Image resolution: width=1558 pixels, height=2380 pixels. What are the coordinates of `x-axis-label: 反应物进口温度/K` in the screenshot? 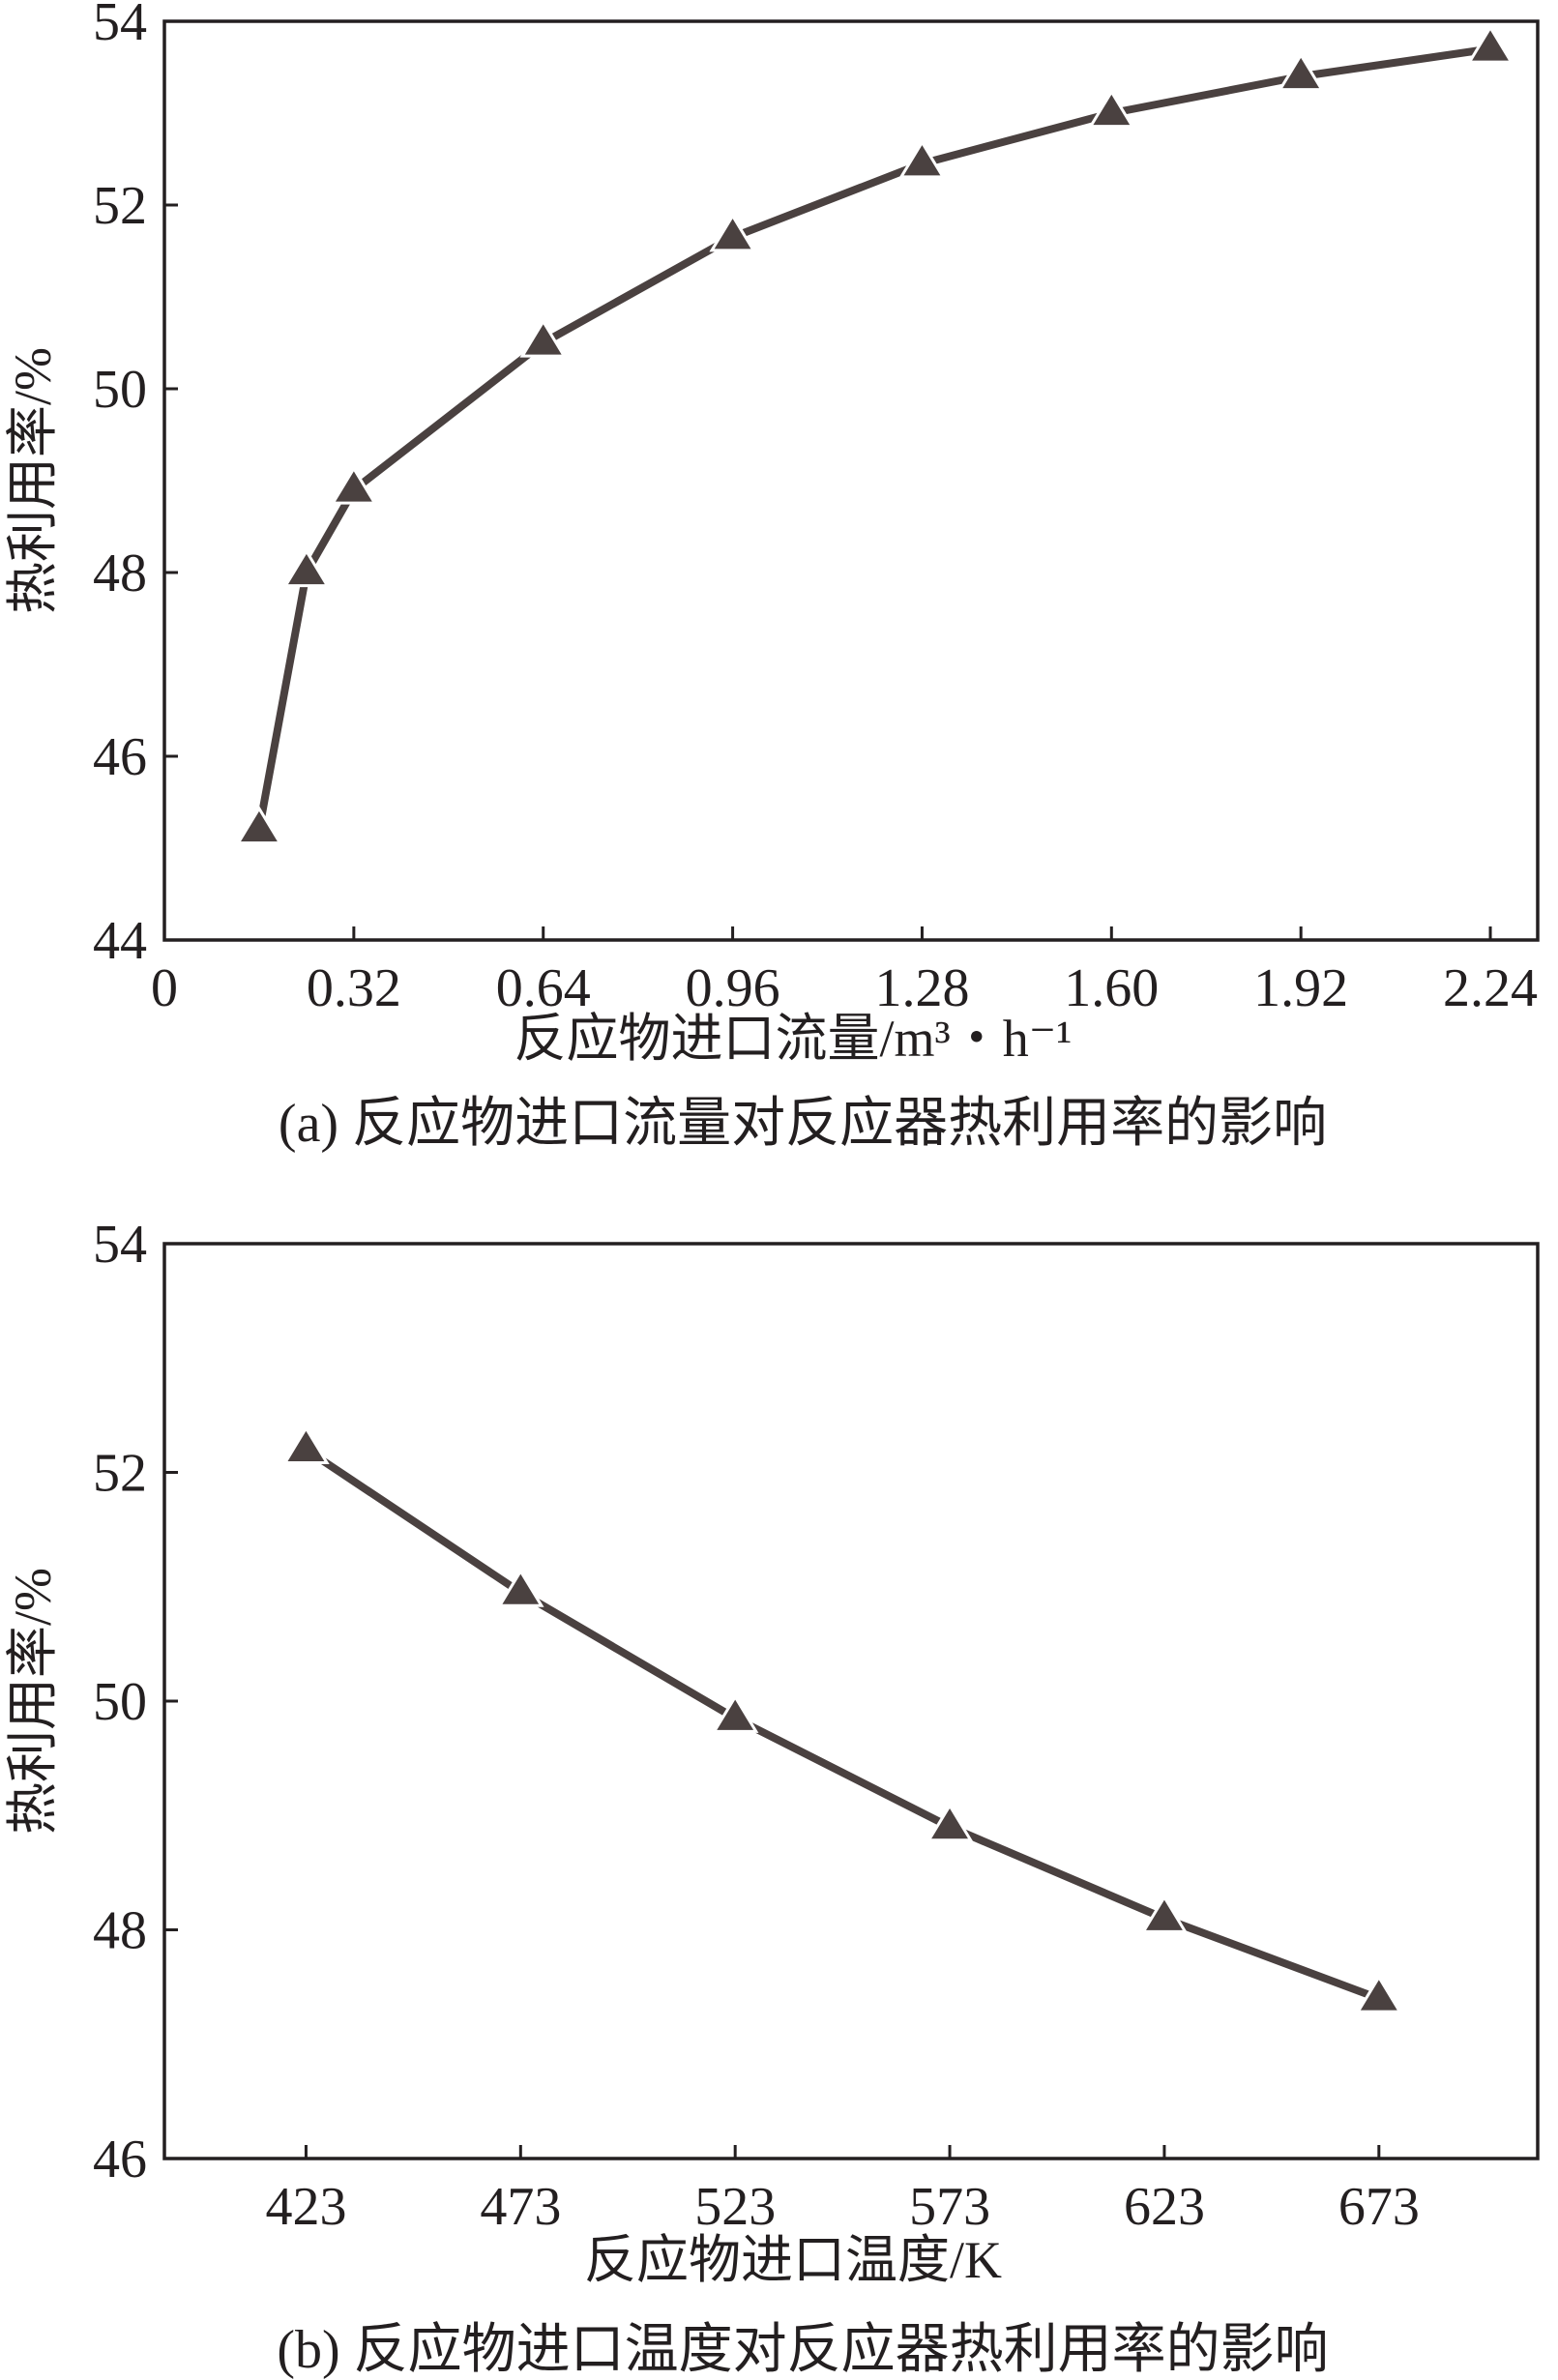 It's located at (793, 2260).